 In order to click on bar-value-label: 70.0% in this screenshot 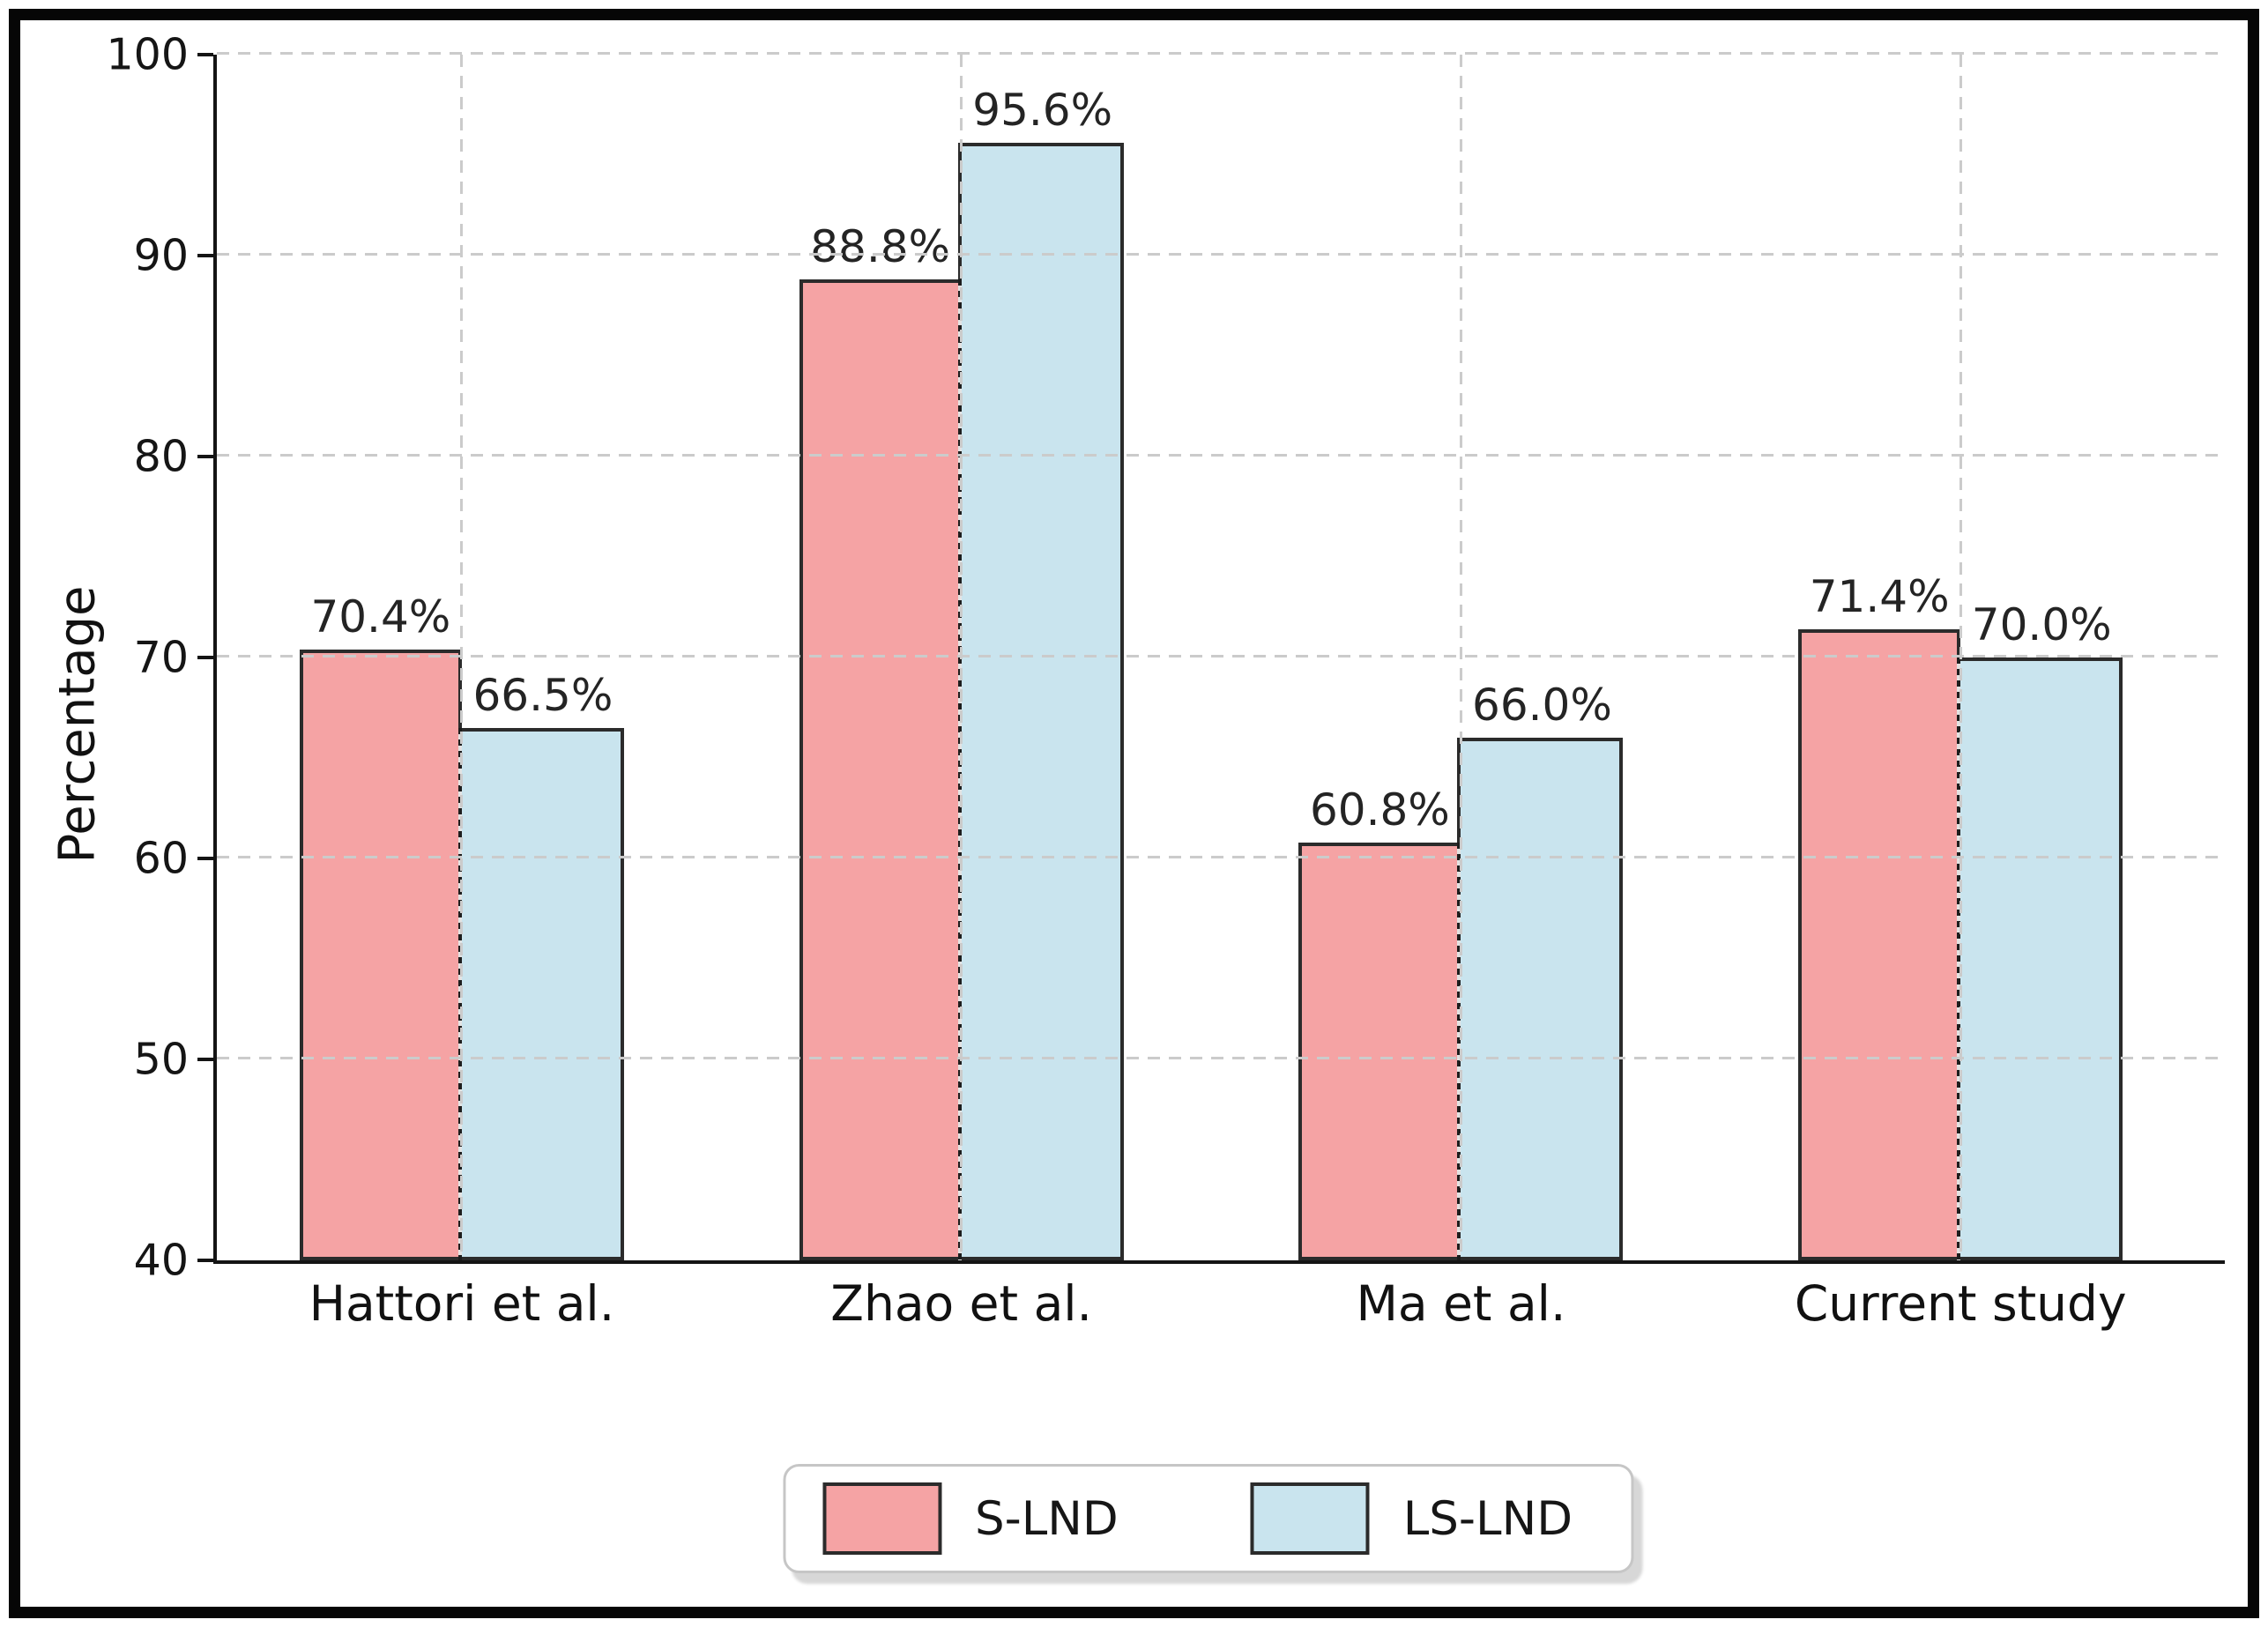, I will do `click(2042, 624)`.